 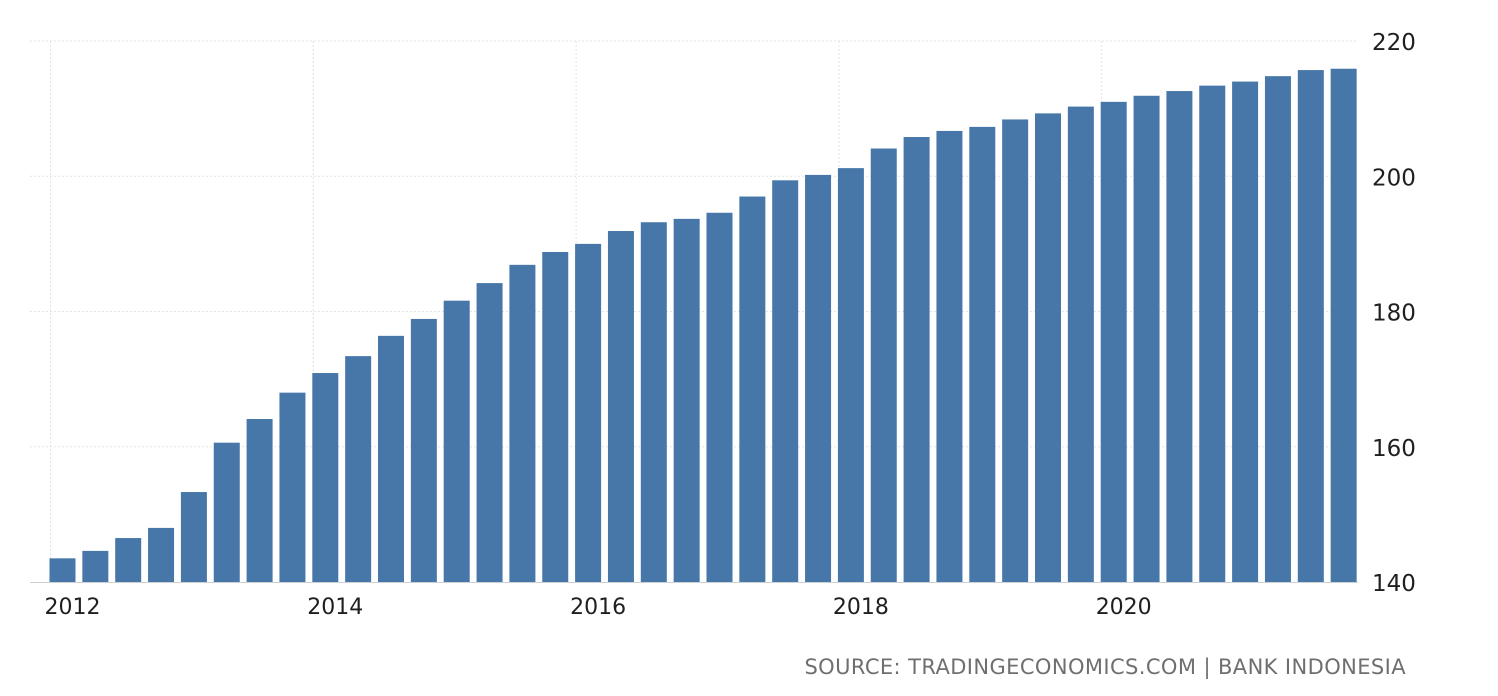 What do you see at coordinates (1394, 584) in the screenshot?
I see `y-tick-label: 140` at bounding box center [1394, 584].